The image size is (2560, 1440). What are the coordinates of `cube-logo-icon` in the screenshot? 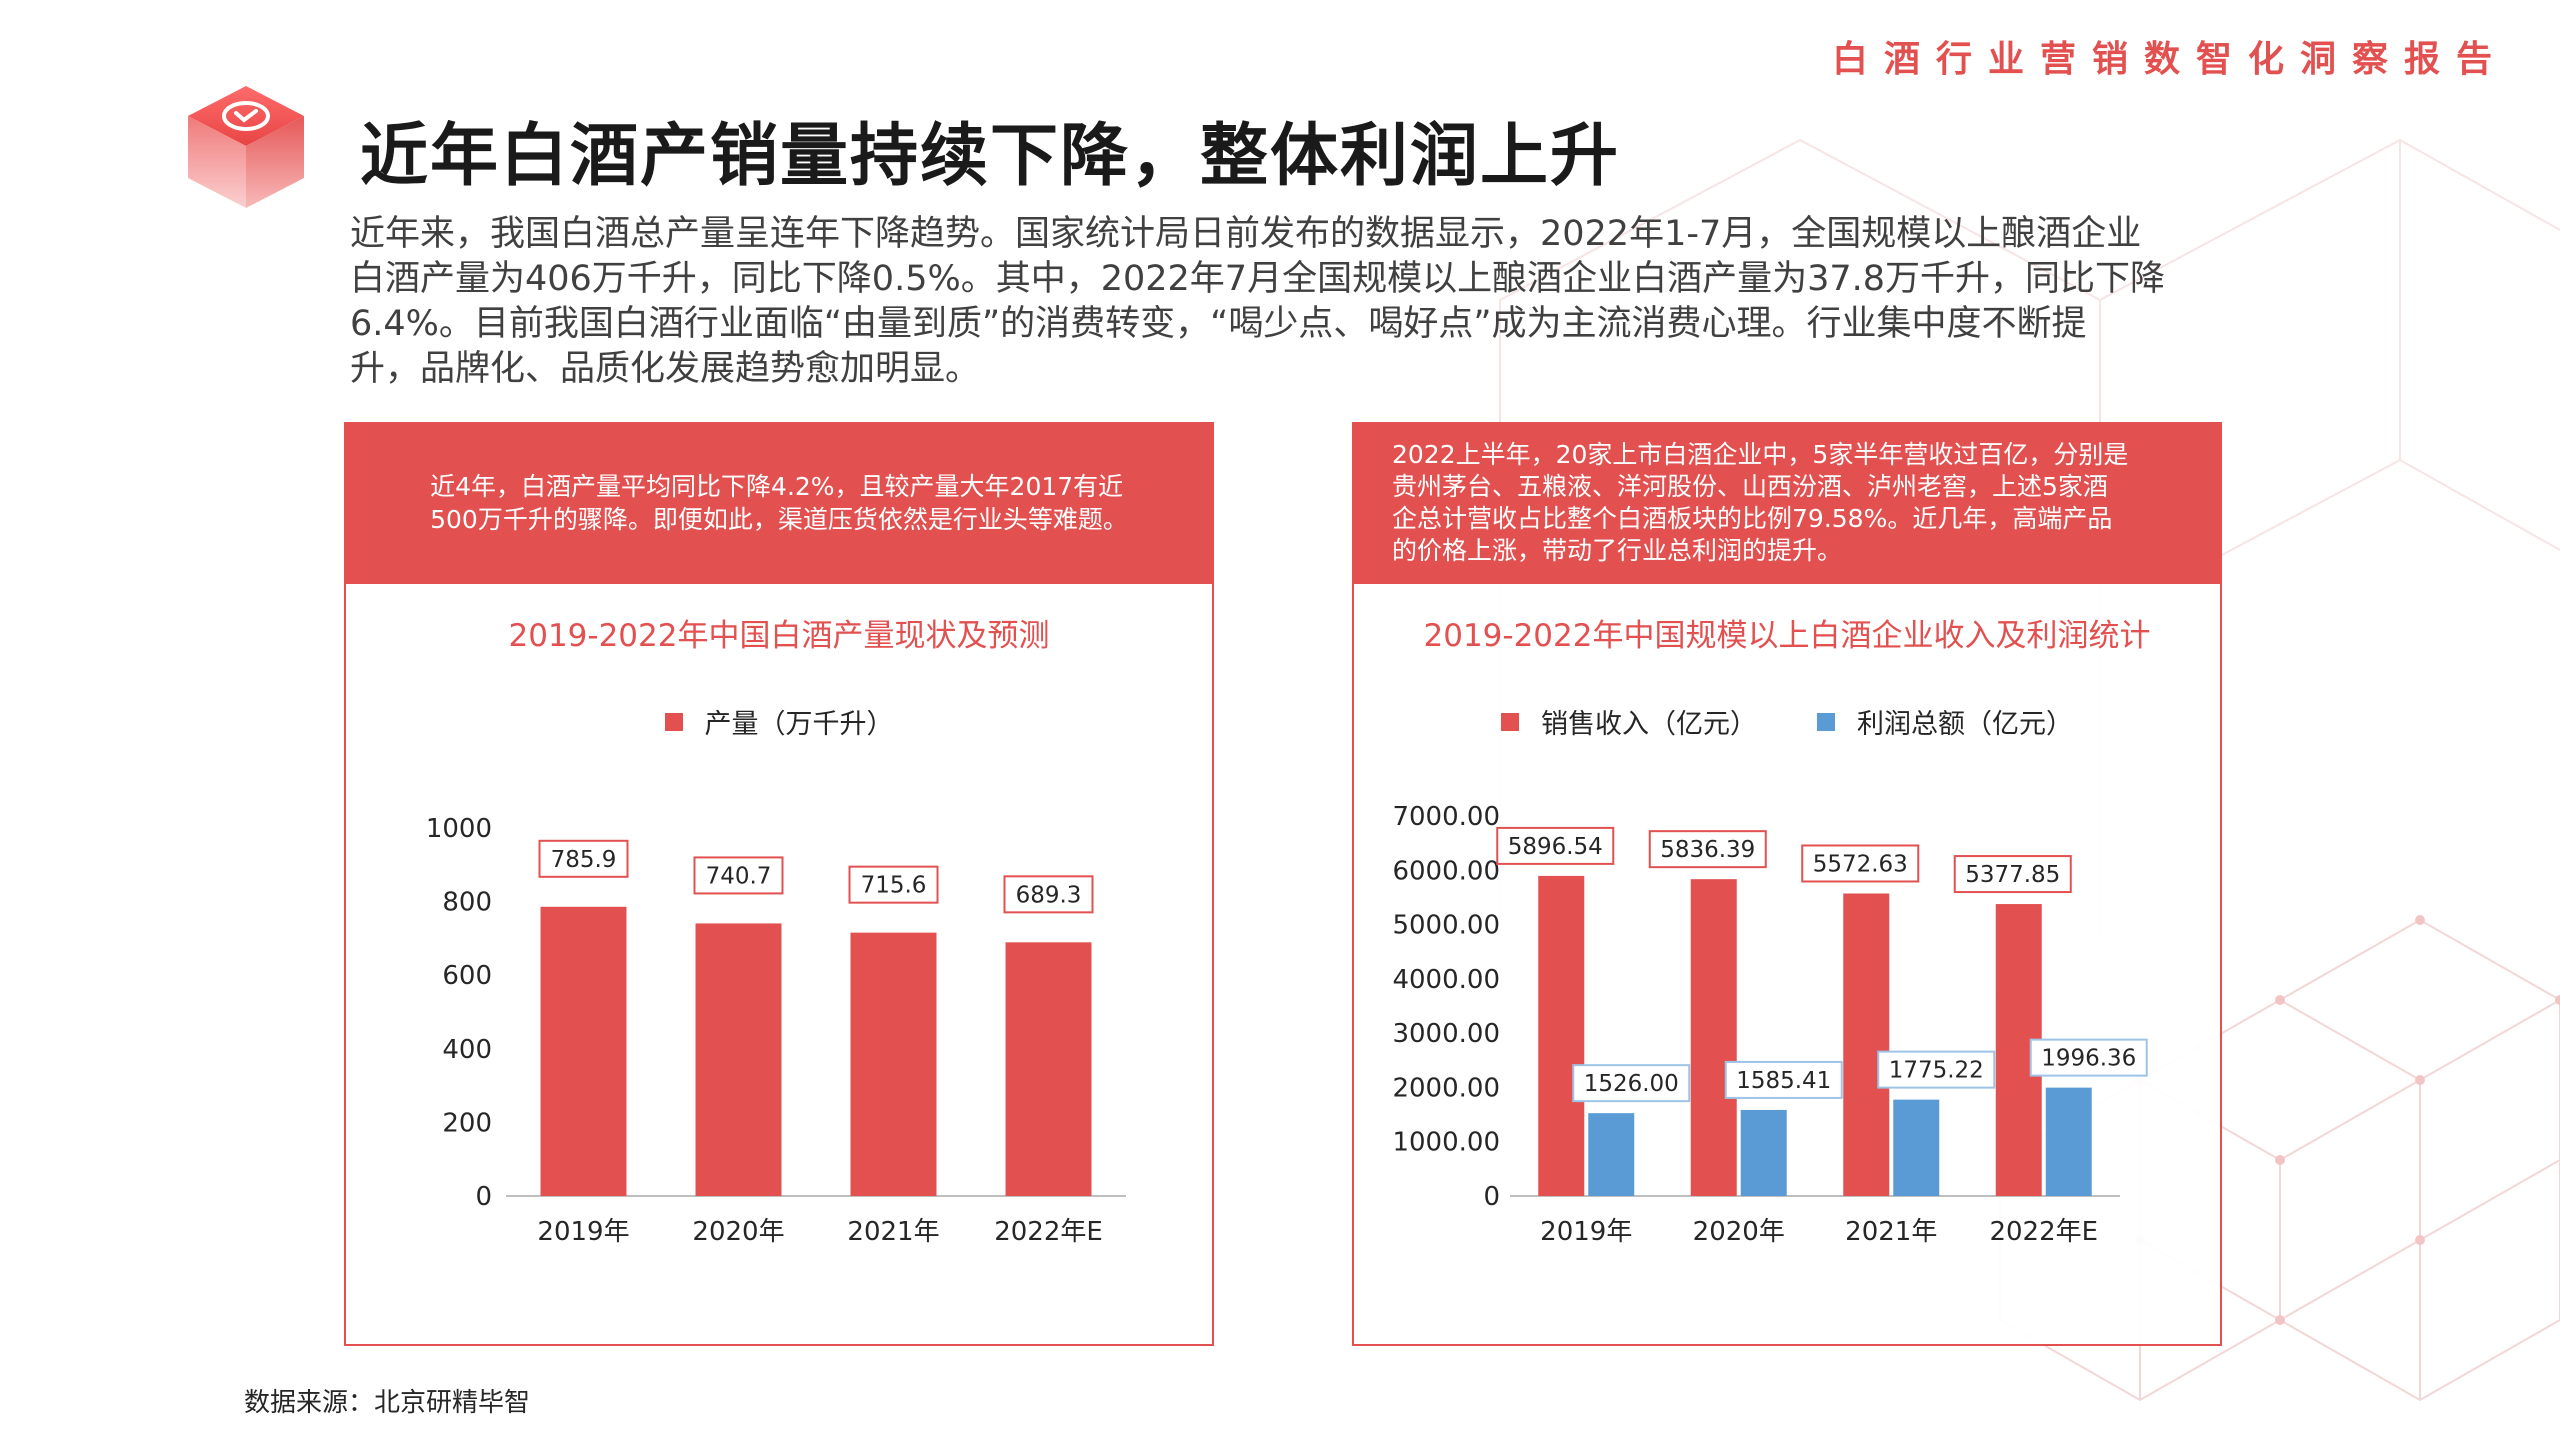 It's located at (246, 147).